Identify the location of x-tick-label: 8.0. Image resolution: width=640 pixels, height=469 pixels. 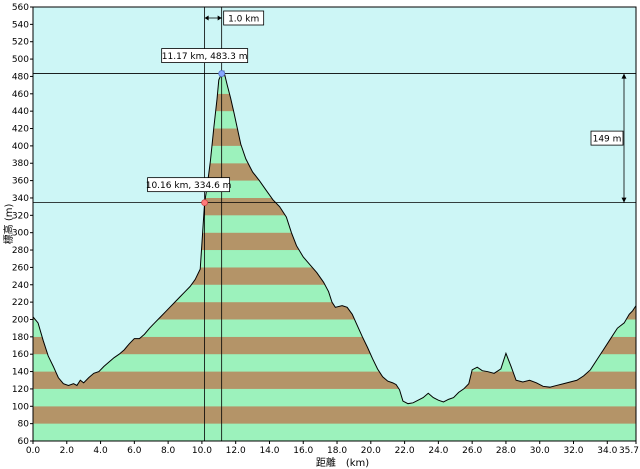
(168, 451).